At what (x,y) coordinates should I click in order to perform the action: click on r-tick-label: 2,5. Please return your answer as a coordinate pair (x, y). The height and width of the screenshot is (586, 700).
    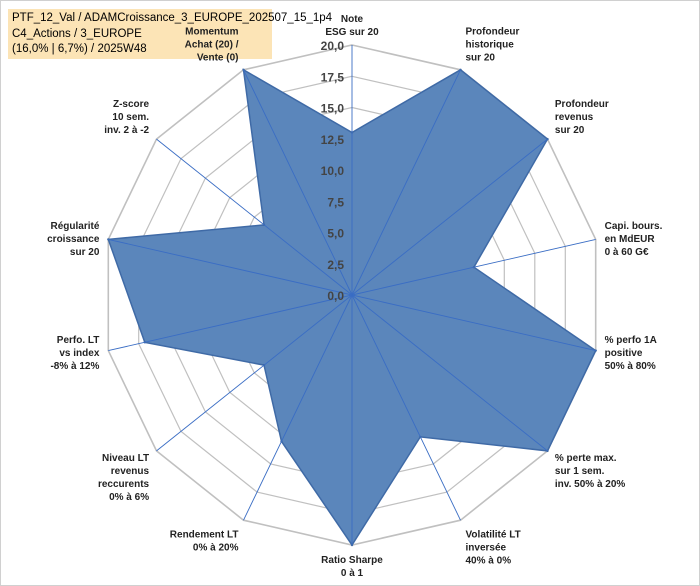
    Looking at the image, I should click on (335, 265).